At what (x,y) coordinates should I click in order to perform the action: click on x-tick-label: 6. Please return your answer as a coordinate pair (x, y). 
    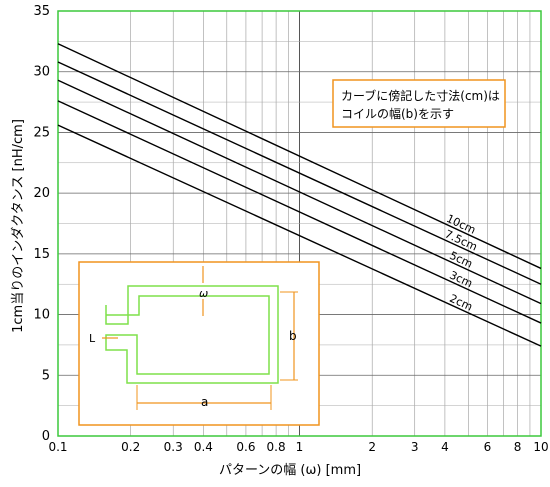
    Looking at the image, I should click on (488, 447).